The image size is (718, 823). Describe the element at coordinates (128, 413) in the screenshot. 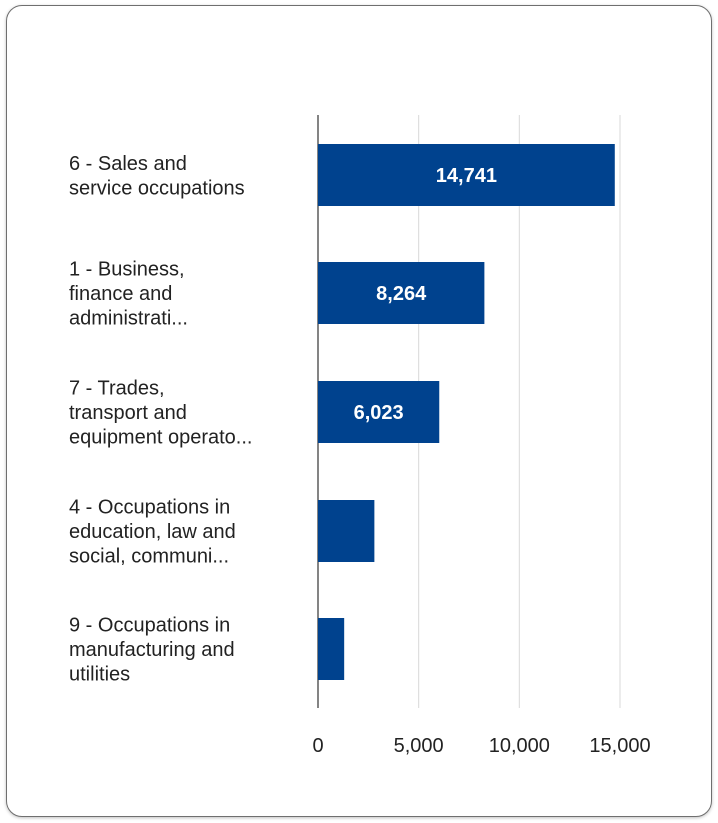

I see `category-label-line: transport and` at that location.